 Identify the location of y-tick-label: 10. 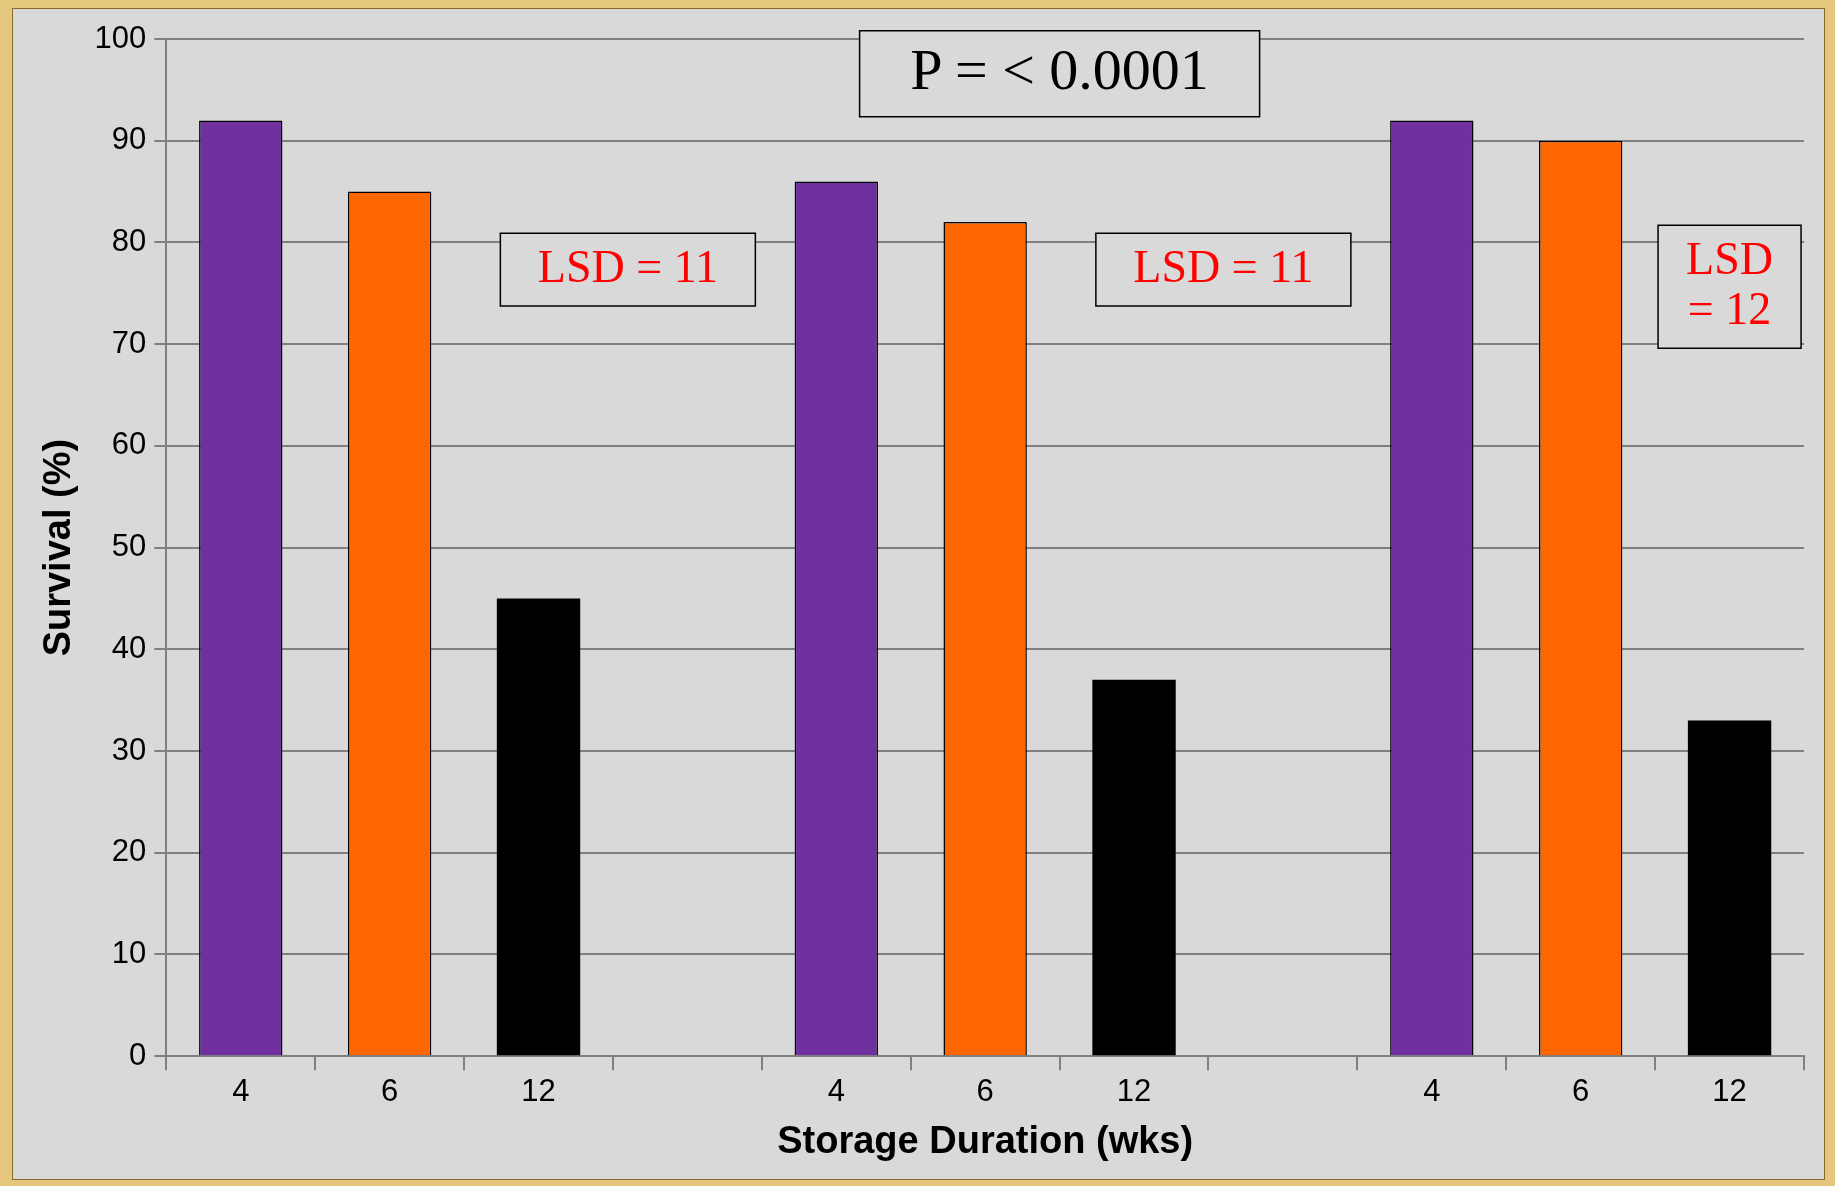
(129, 953).